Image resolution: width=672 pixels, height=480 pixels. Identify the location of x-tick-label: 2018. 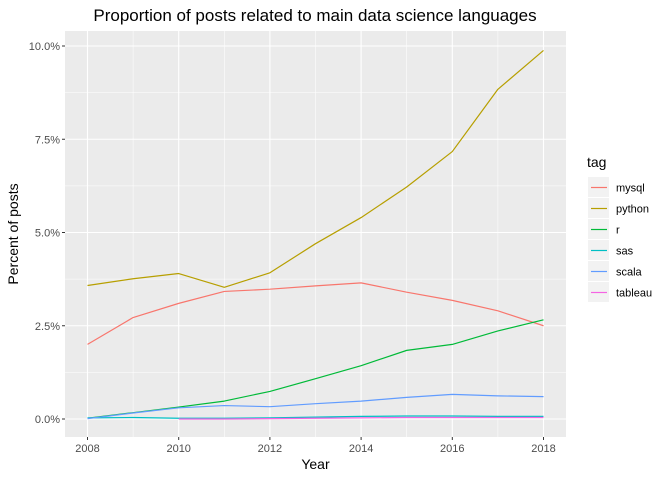
(543, 449).